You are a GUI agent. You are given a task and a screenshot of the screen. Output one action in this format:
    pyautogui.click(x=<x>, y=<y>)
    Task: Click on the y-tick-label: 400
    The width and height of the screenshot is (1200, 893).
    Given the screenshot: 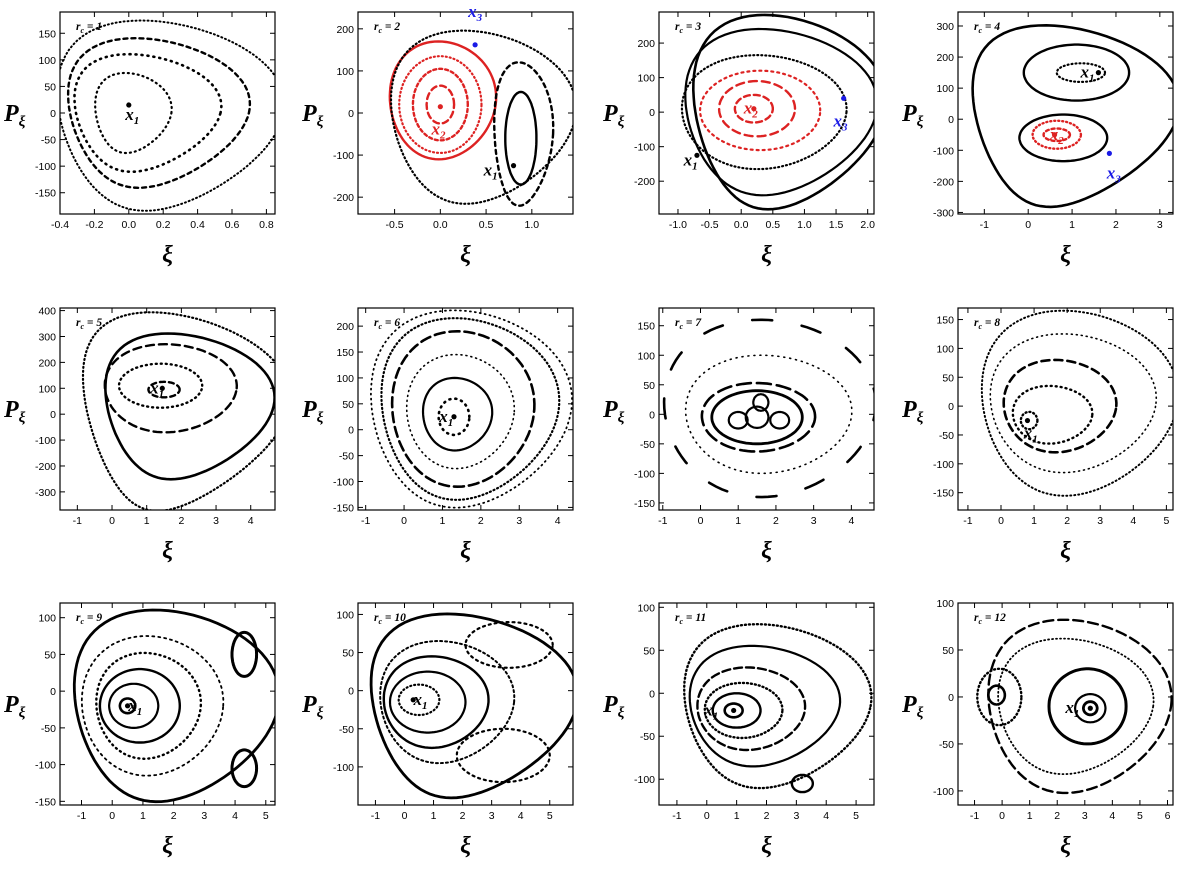 What is the action you would take?
    pyautogui.click(x=47, y=312)
    